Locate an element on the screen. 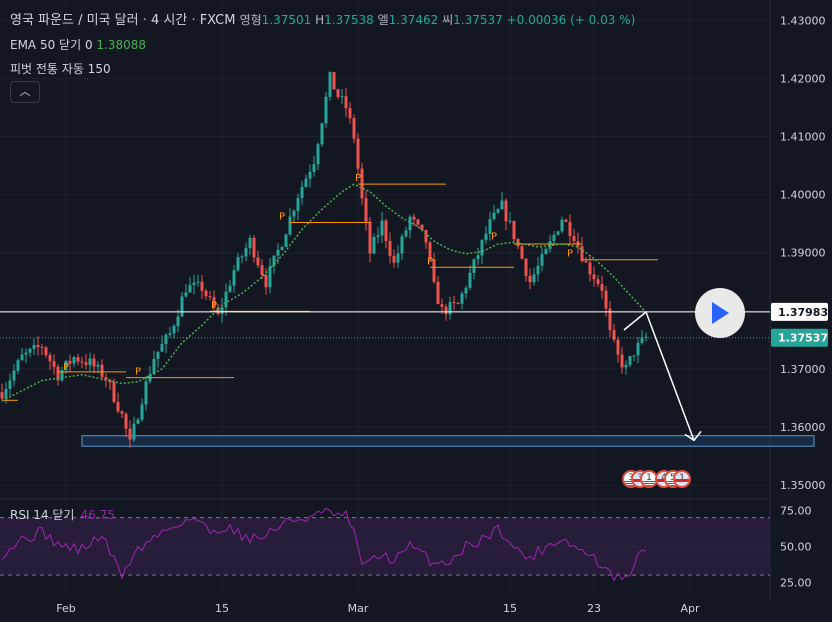  interval-label: 4 시간 is located at coordinates (169, 20).